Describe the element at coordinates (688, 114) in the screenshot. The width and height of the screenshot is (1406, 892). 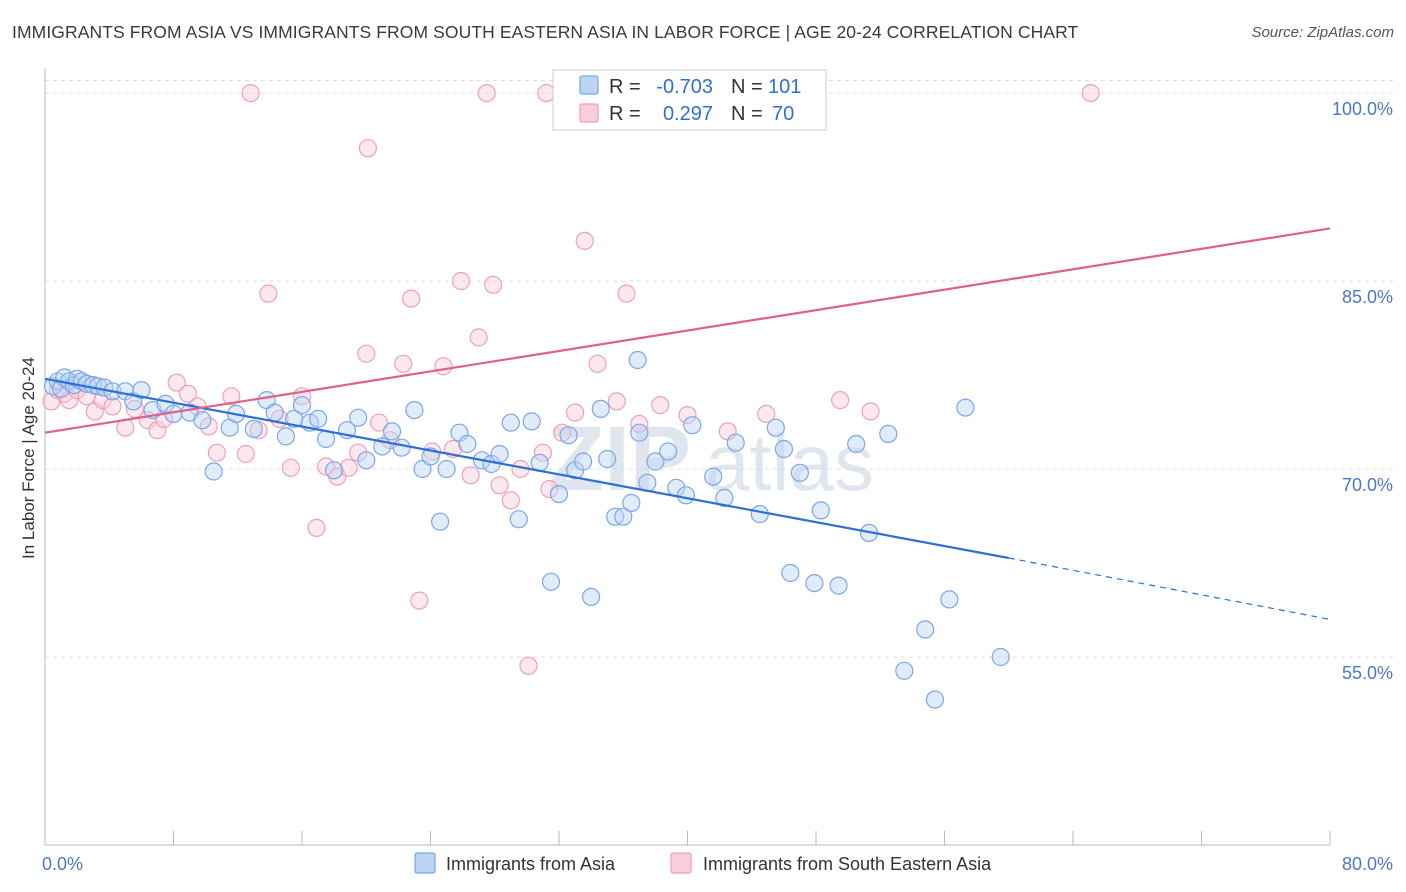
I see `legend-r-value-sea: 0.297` at that location.